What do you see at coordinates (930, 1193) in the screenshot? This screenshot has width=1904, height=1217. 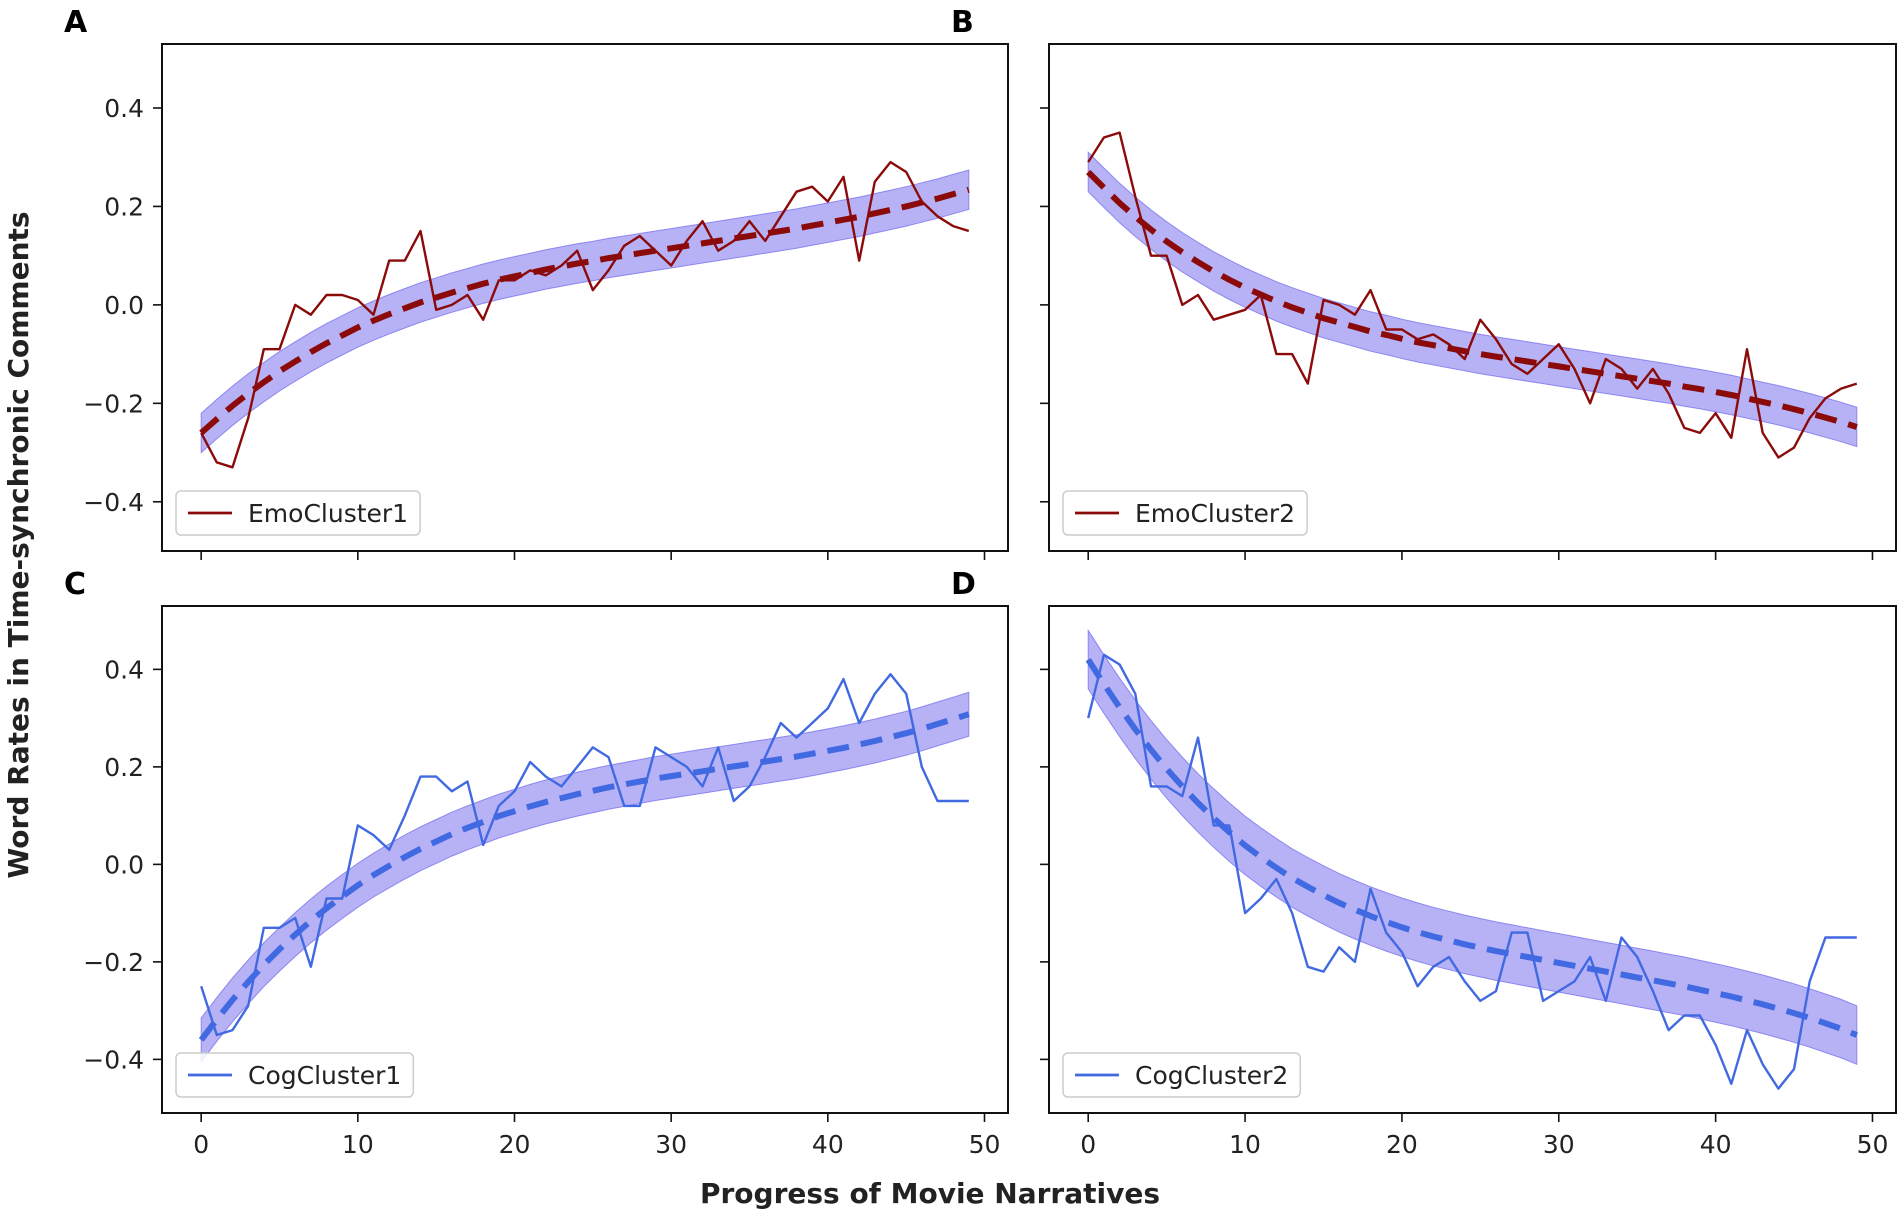 I see `x-axis-title: Progress of Movie Narratives` at bounding box center [930, 1193].